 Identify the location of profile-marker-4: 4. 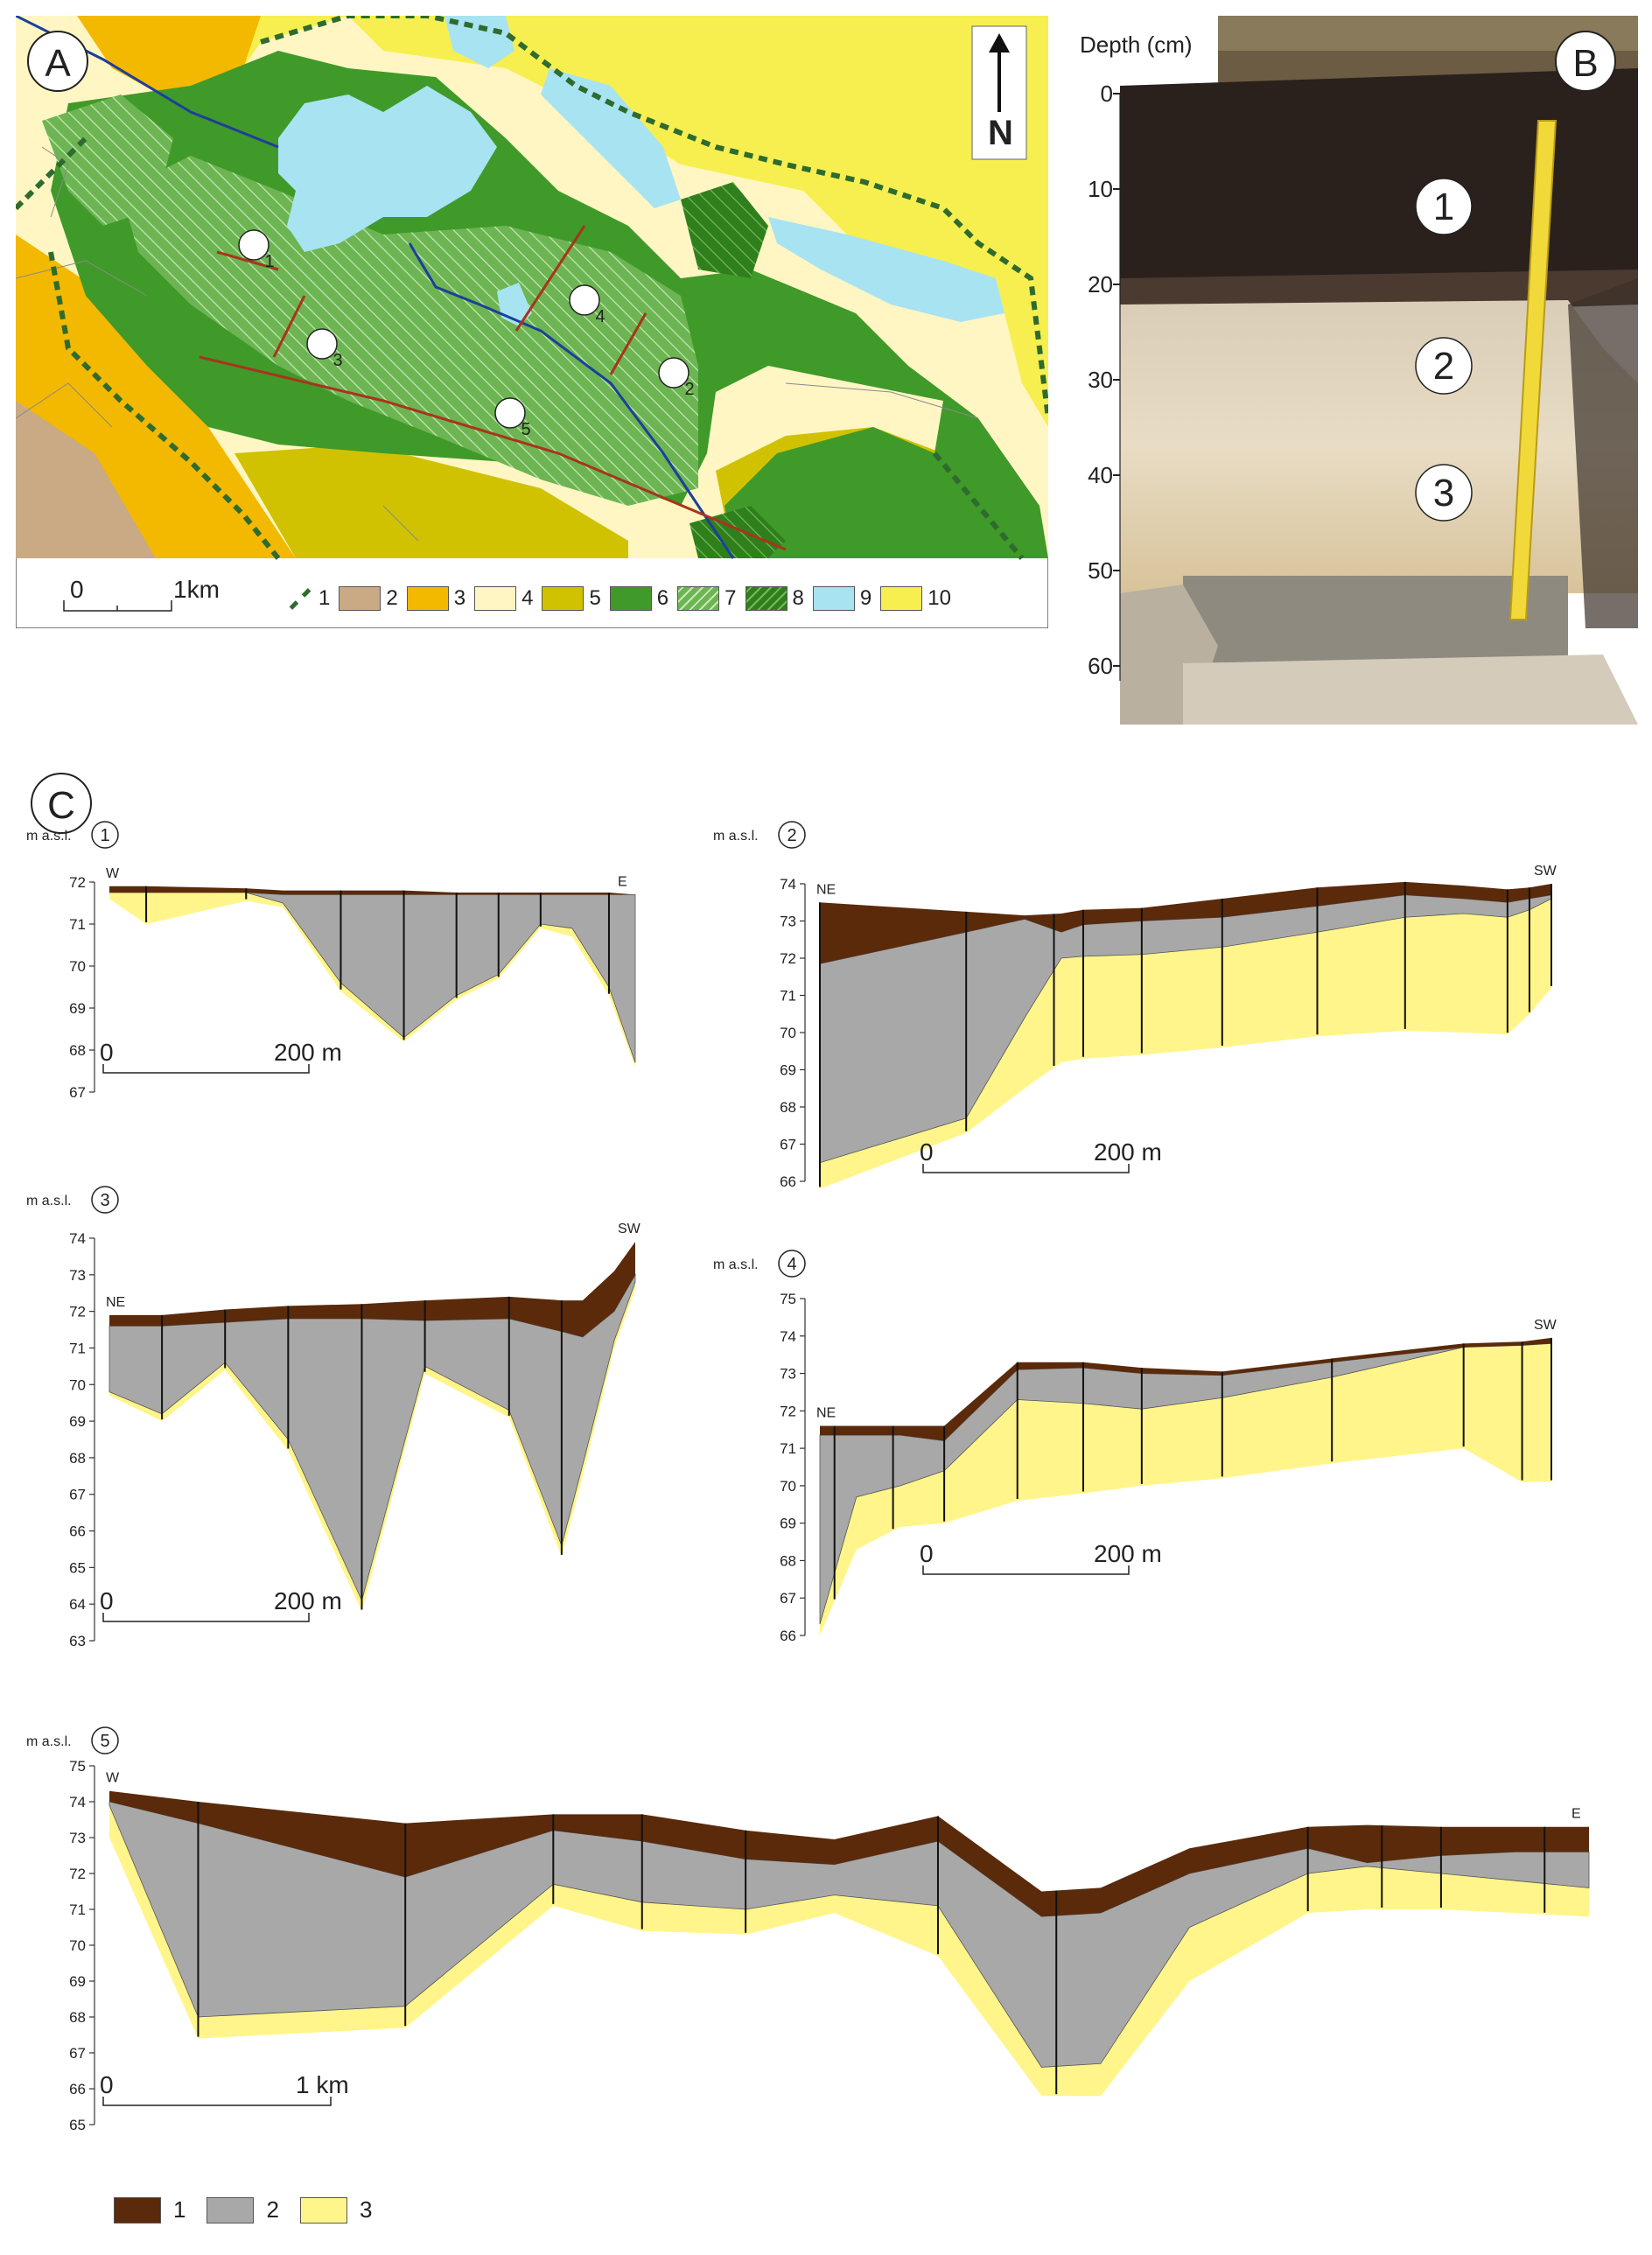
(600, 316).